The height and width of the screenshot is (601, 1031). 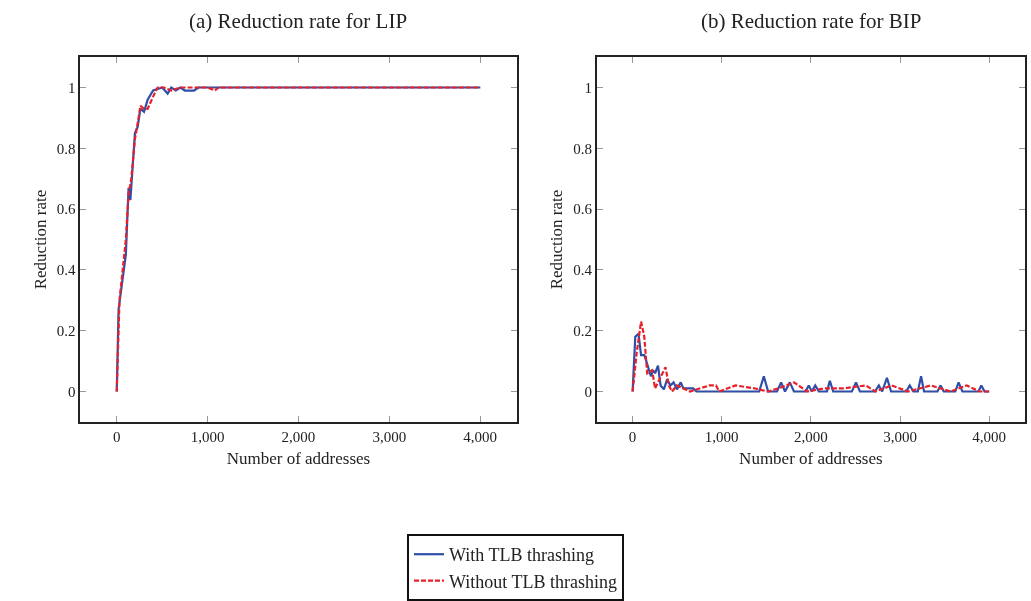 I want to click on line-series, so click(x=811, y=356).